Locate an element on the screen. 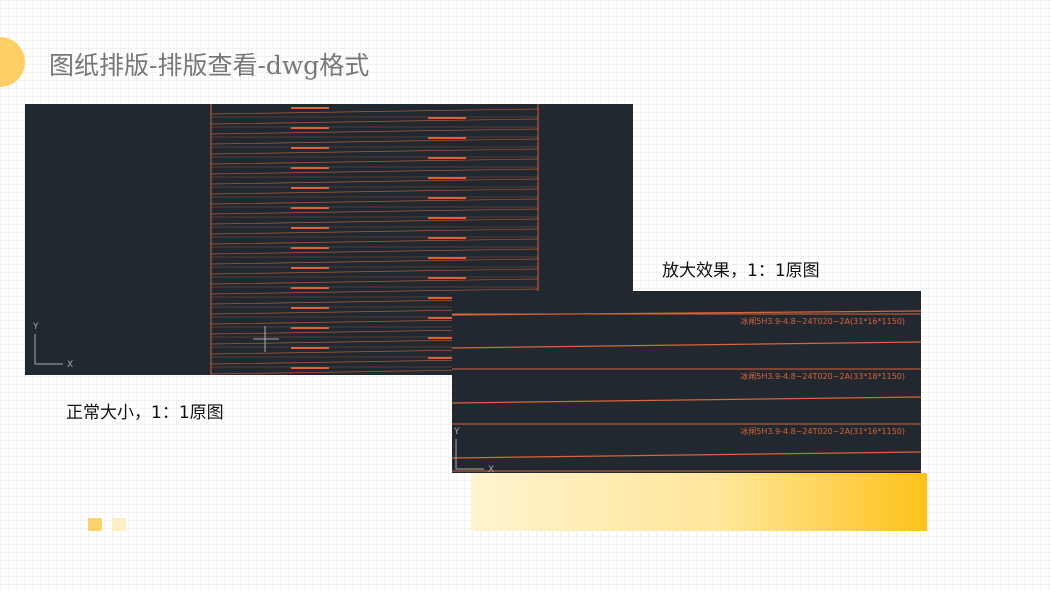  crosshair-cursor-icon is located at coordinates (266, 339).